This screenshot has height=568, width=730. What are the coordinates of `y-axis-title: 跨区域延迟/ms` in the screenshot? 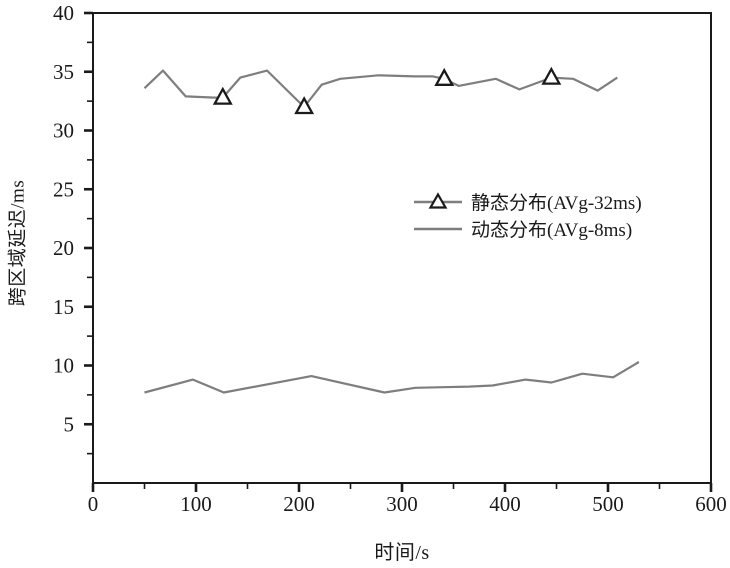 It's located at (18, 243).